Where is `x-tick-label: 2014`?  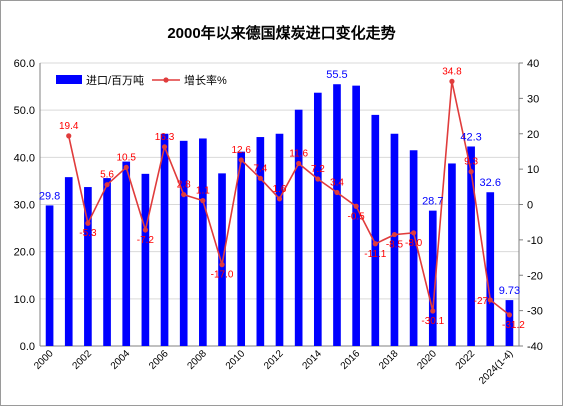
x-tick-label: 2014 is located at coordinates (312, 360).